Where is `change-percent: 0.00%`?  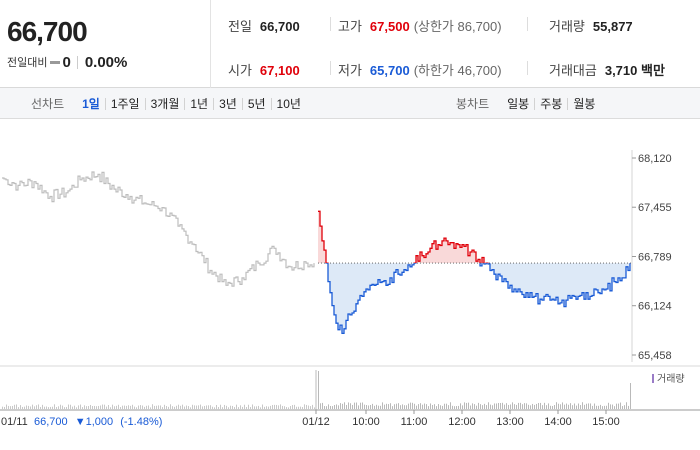 change-percent: 0.00% is located at coordinates (106, 62).